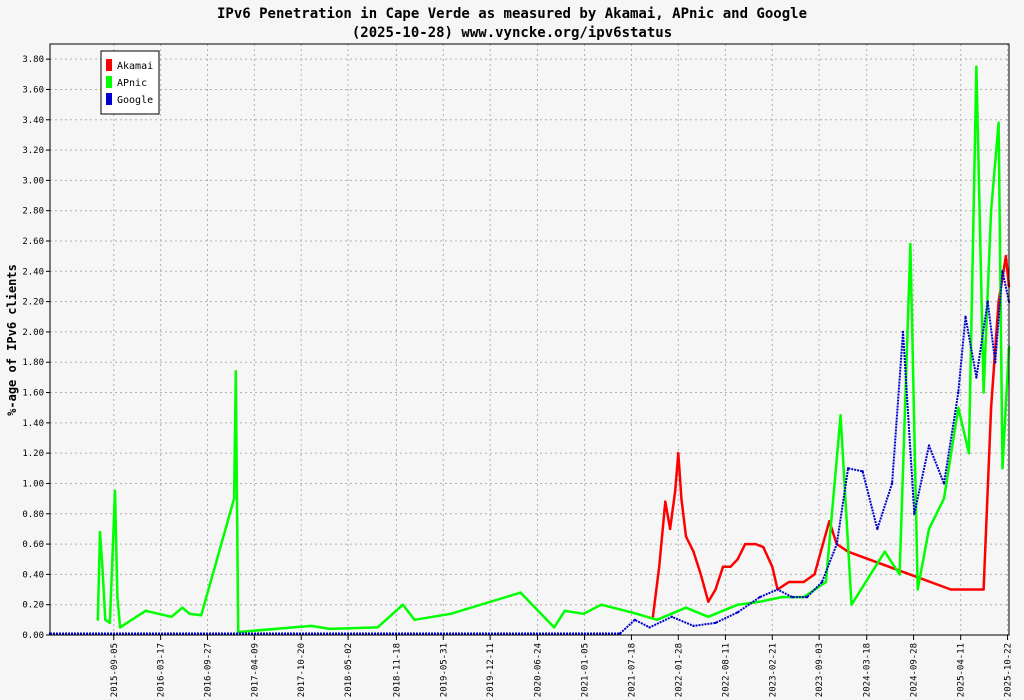 The width and height of the screenshot is (1024, 700). What do you see at coordinates (208, 670) in the screenshot?
I see `x-tick-label: 2016-09-27` at bounding box center [208, 670].